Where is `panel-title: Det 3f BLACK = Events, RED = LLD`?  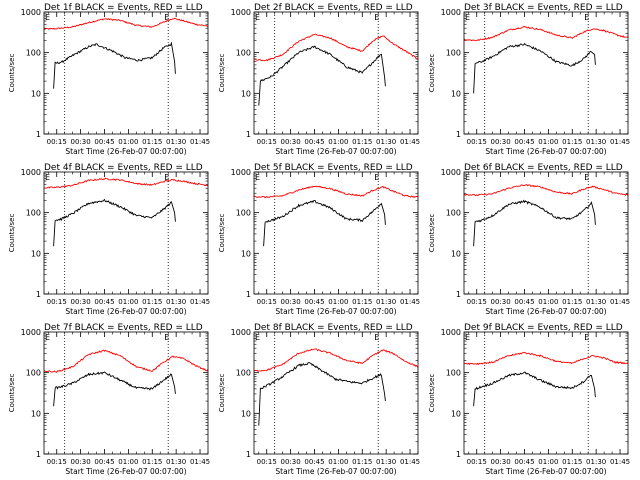 panel-title: Det 3f BLACK = Events, RED = LLD is located at coordinates (543, 8).